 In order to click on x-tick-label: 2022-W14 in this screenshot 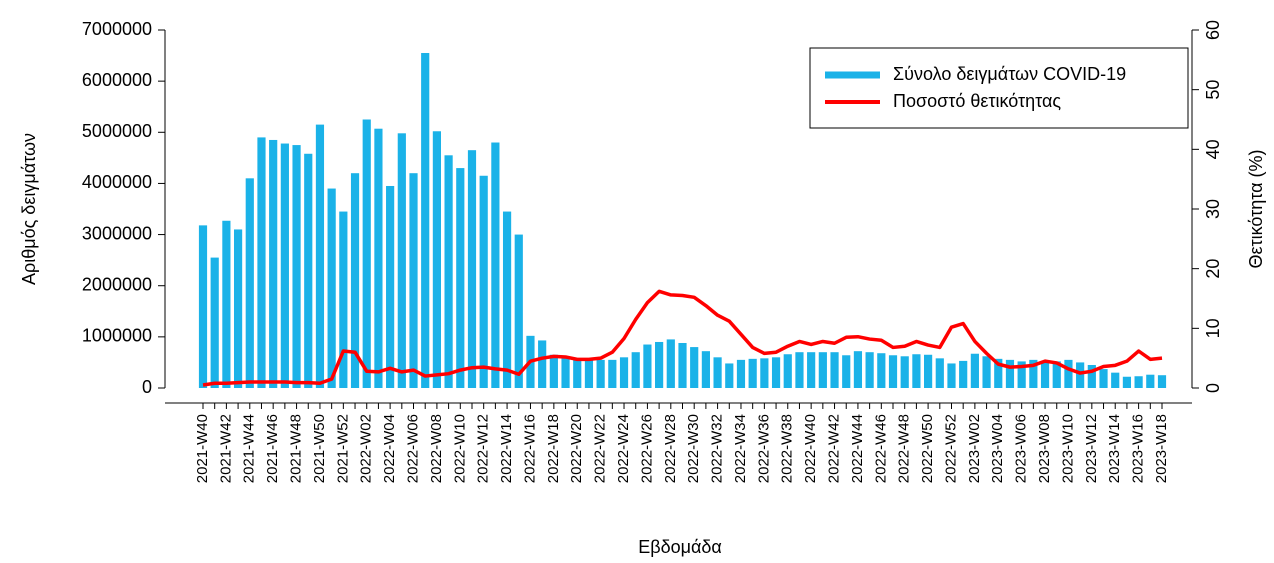, I will do `click(506, 448)`.